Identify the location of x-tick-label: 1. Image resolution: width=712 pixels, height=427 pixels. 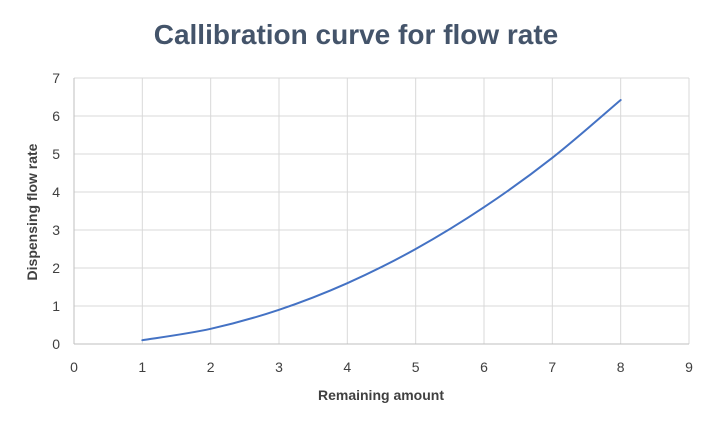
(142, 367).